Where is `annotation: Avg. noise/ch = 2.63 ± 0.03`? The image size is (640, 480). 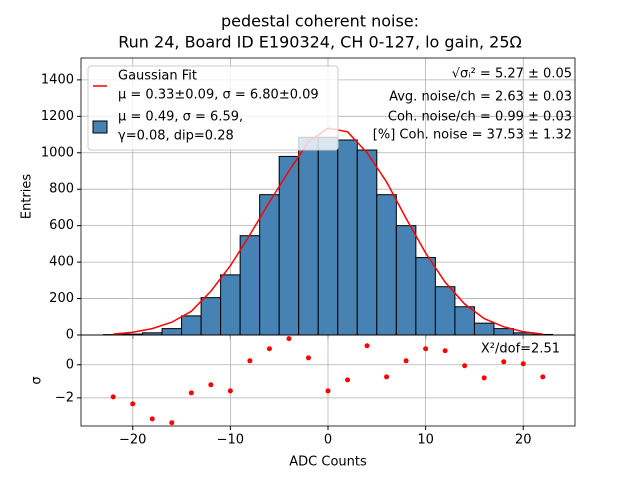
annotation: Avg. noise/ch = 2.63 ± 0.03 is located at coordinates (480, 97).